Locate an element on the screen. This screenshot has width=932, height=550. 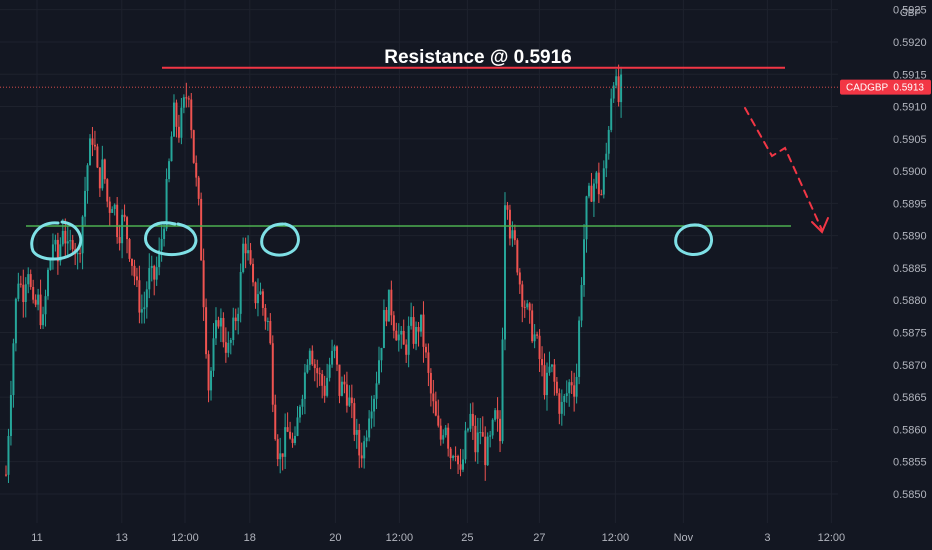
y-tick-label: 0.5850 is located at coordinates (910, 495).